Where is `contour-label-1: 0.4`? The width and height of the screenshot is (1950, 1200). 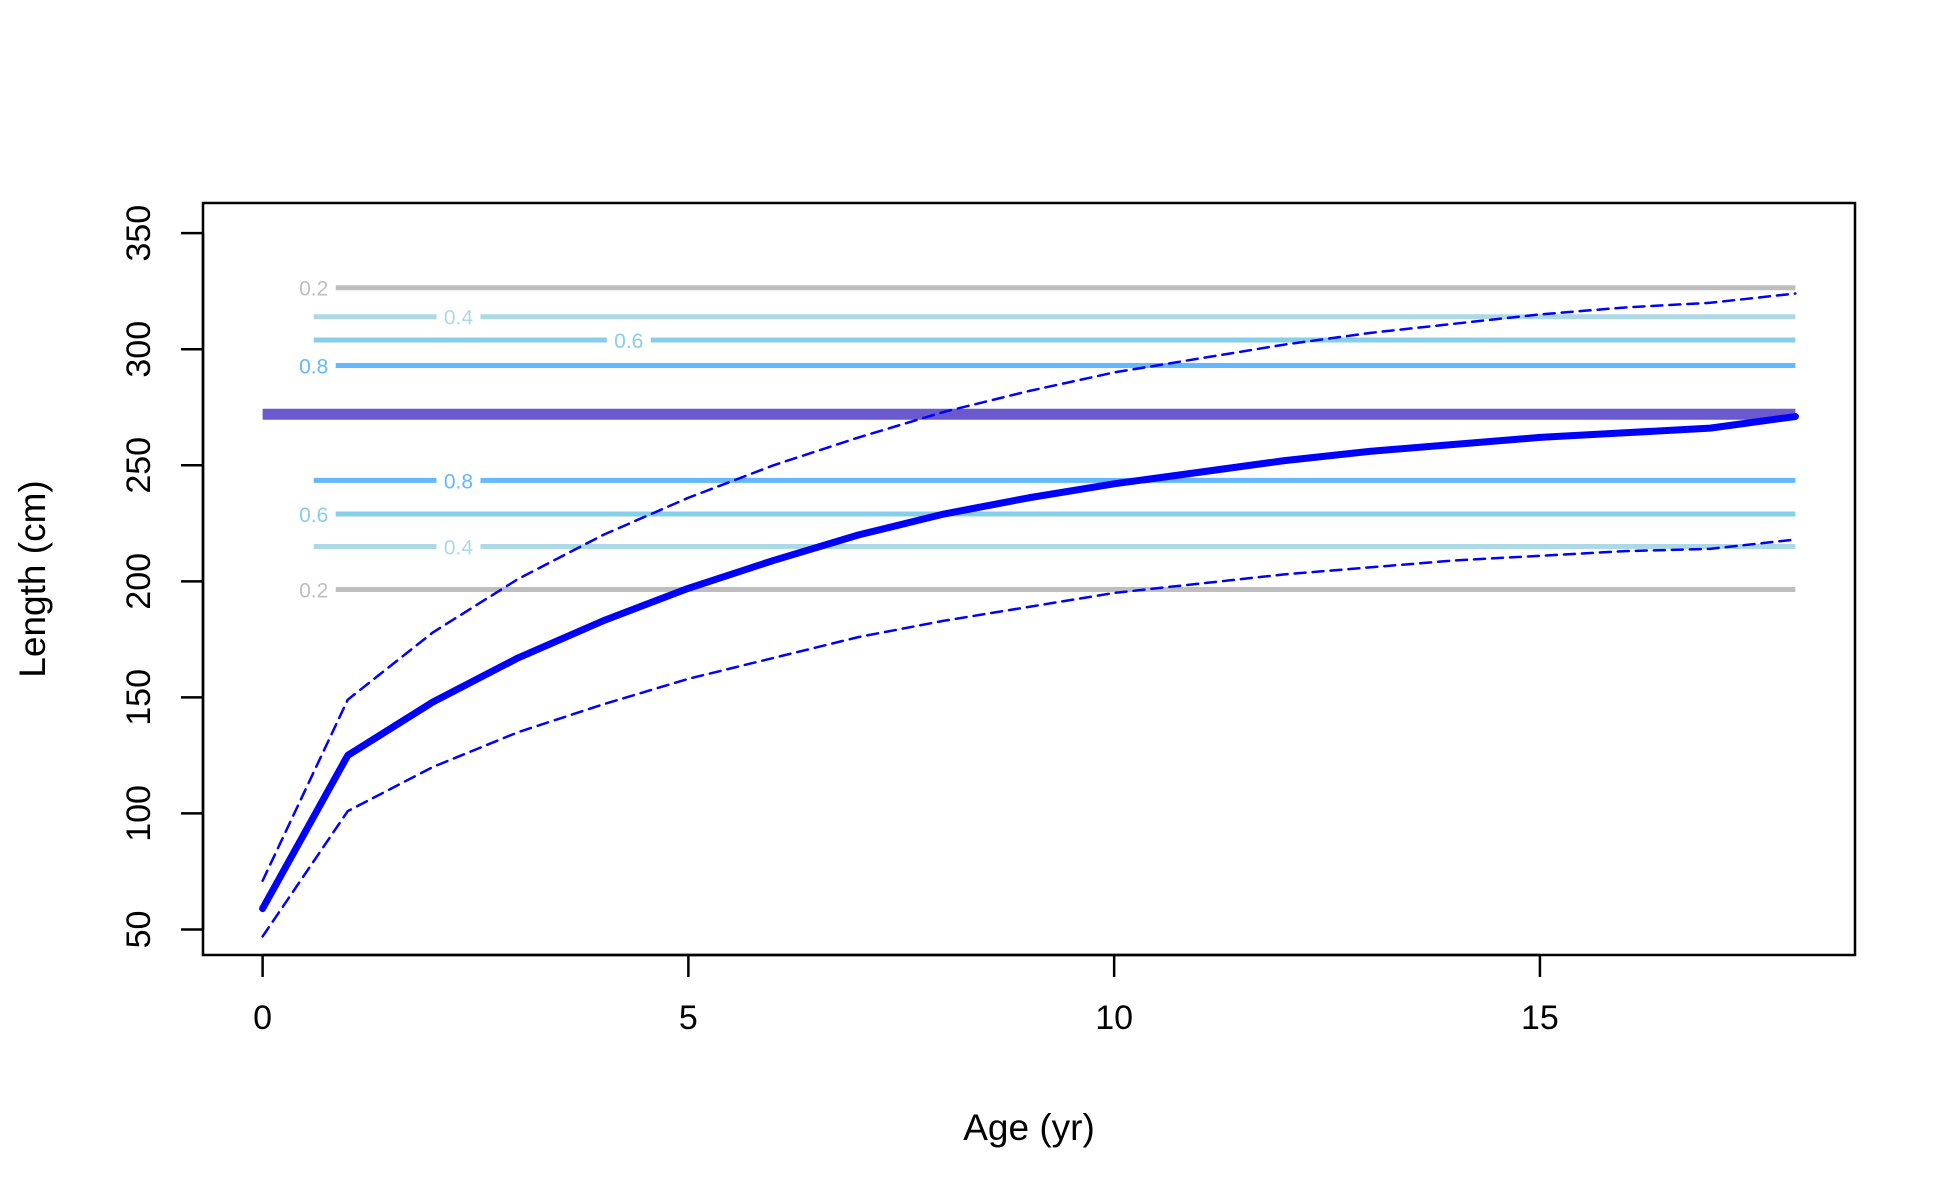
contour-label-1: 0.4 is located at coordinates (459, 318).